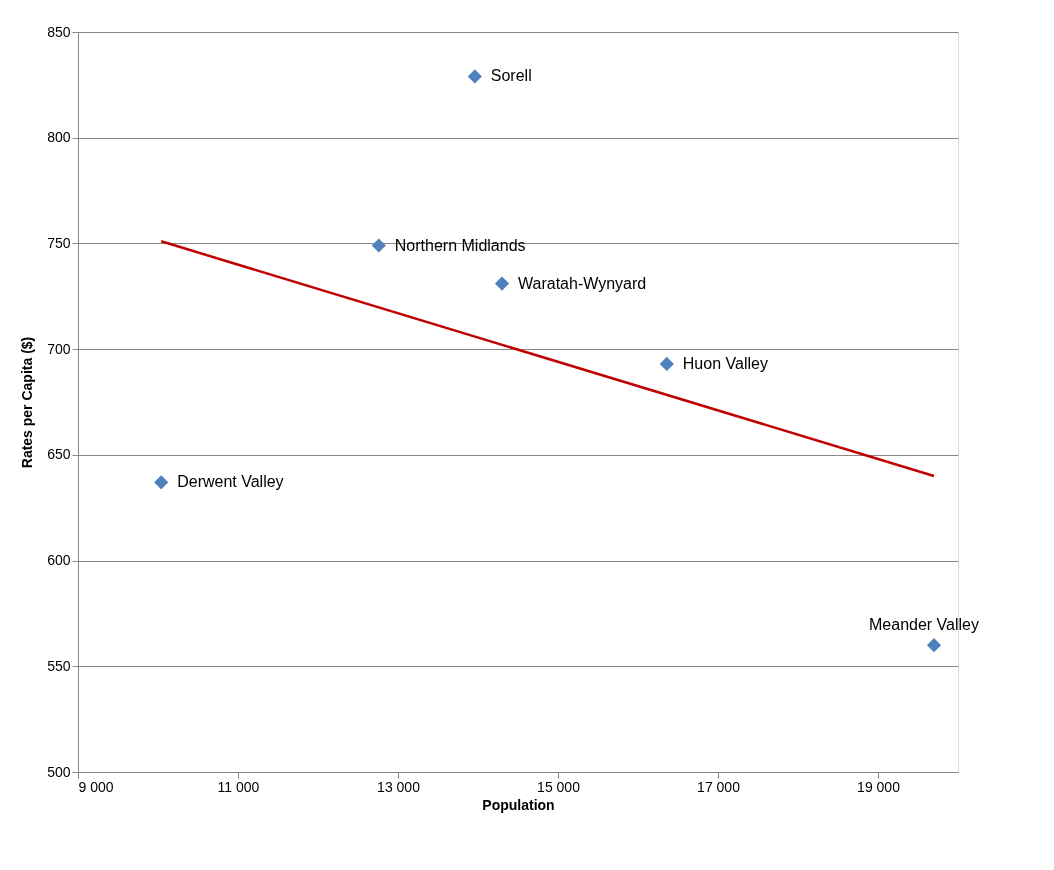 This screenshot has width=1054, height=870. I want to click on x-tick-label: 19 000, so click(879, 786).